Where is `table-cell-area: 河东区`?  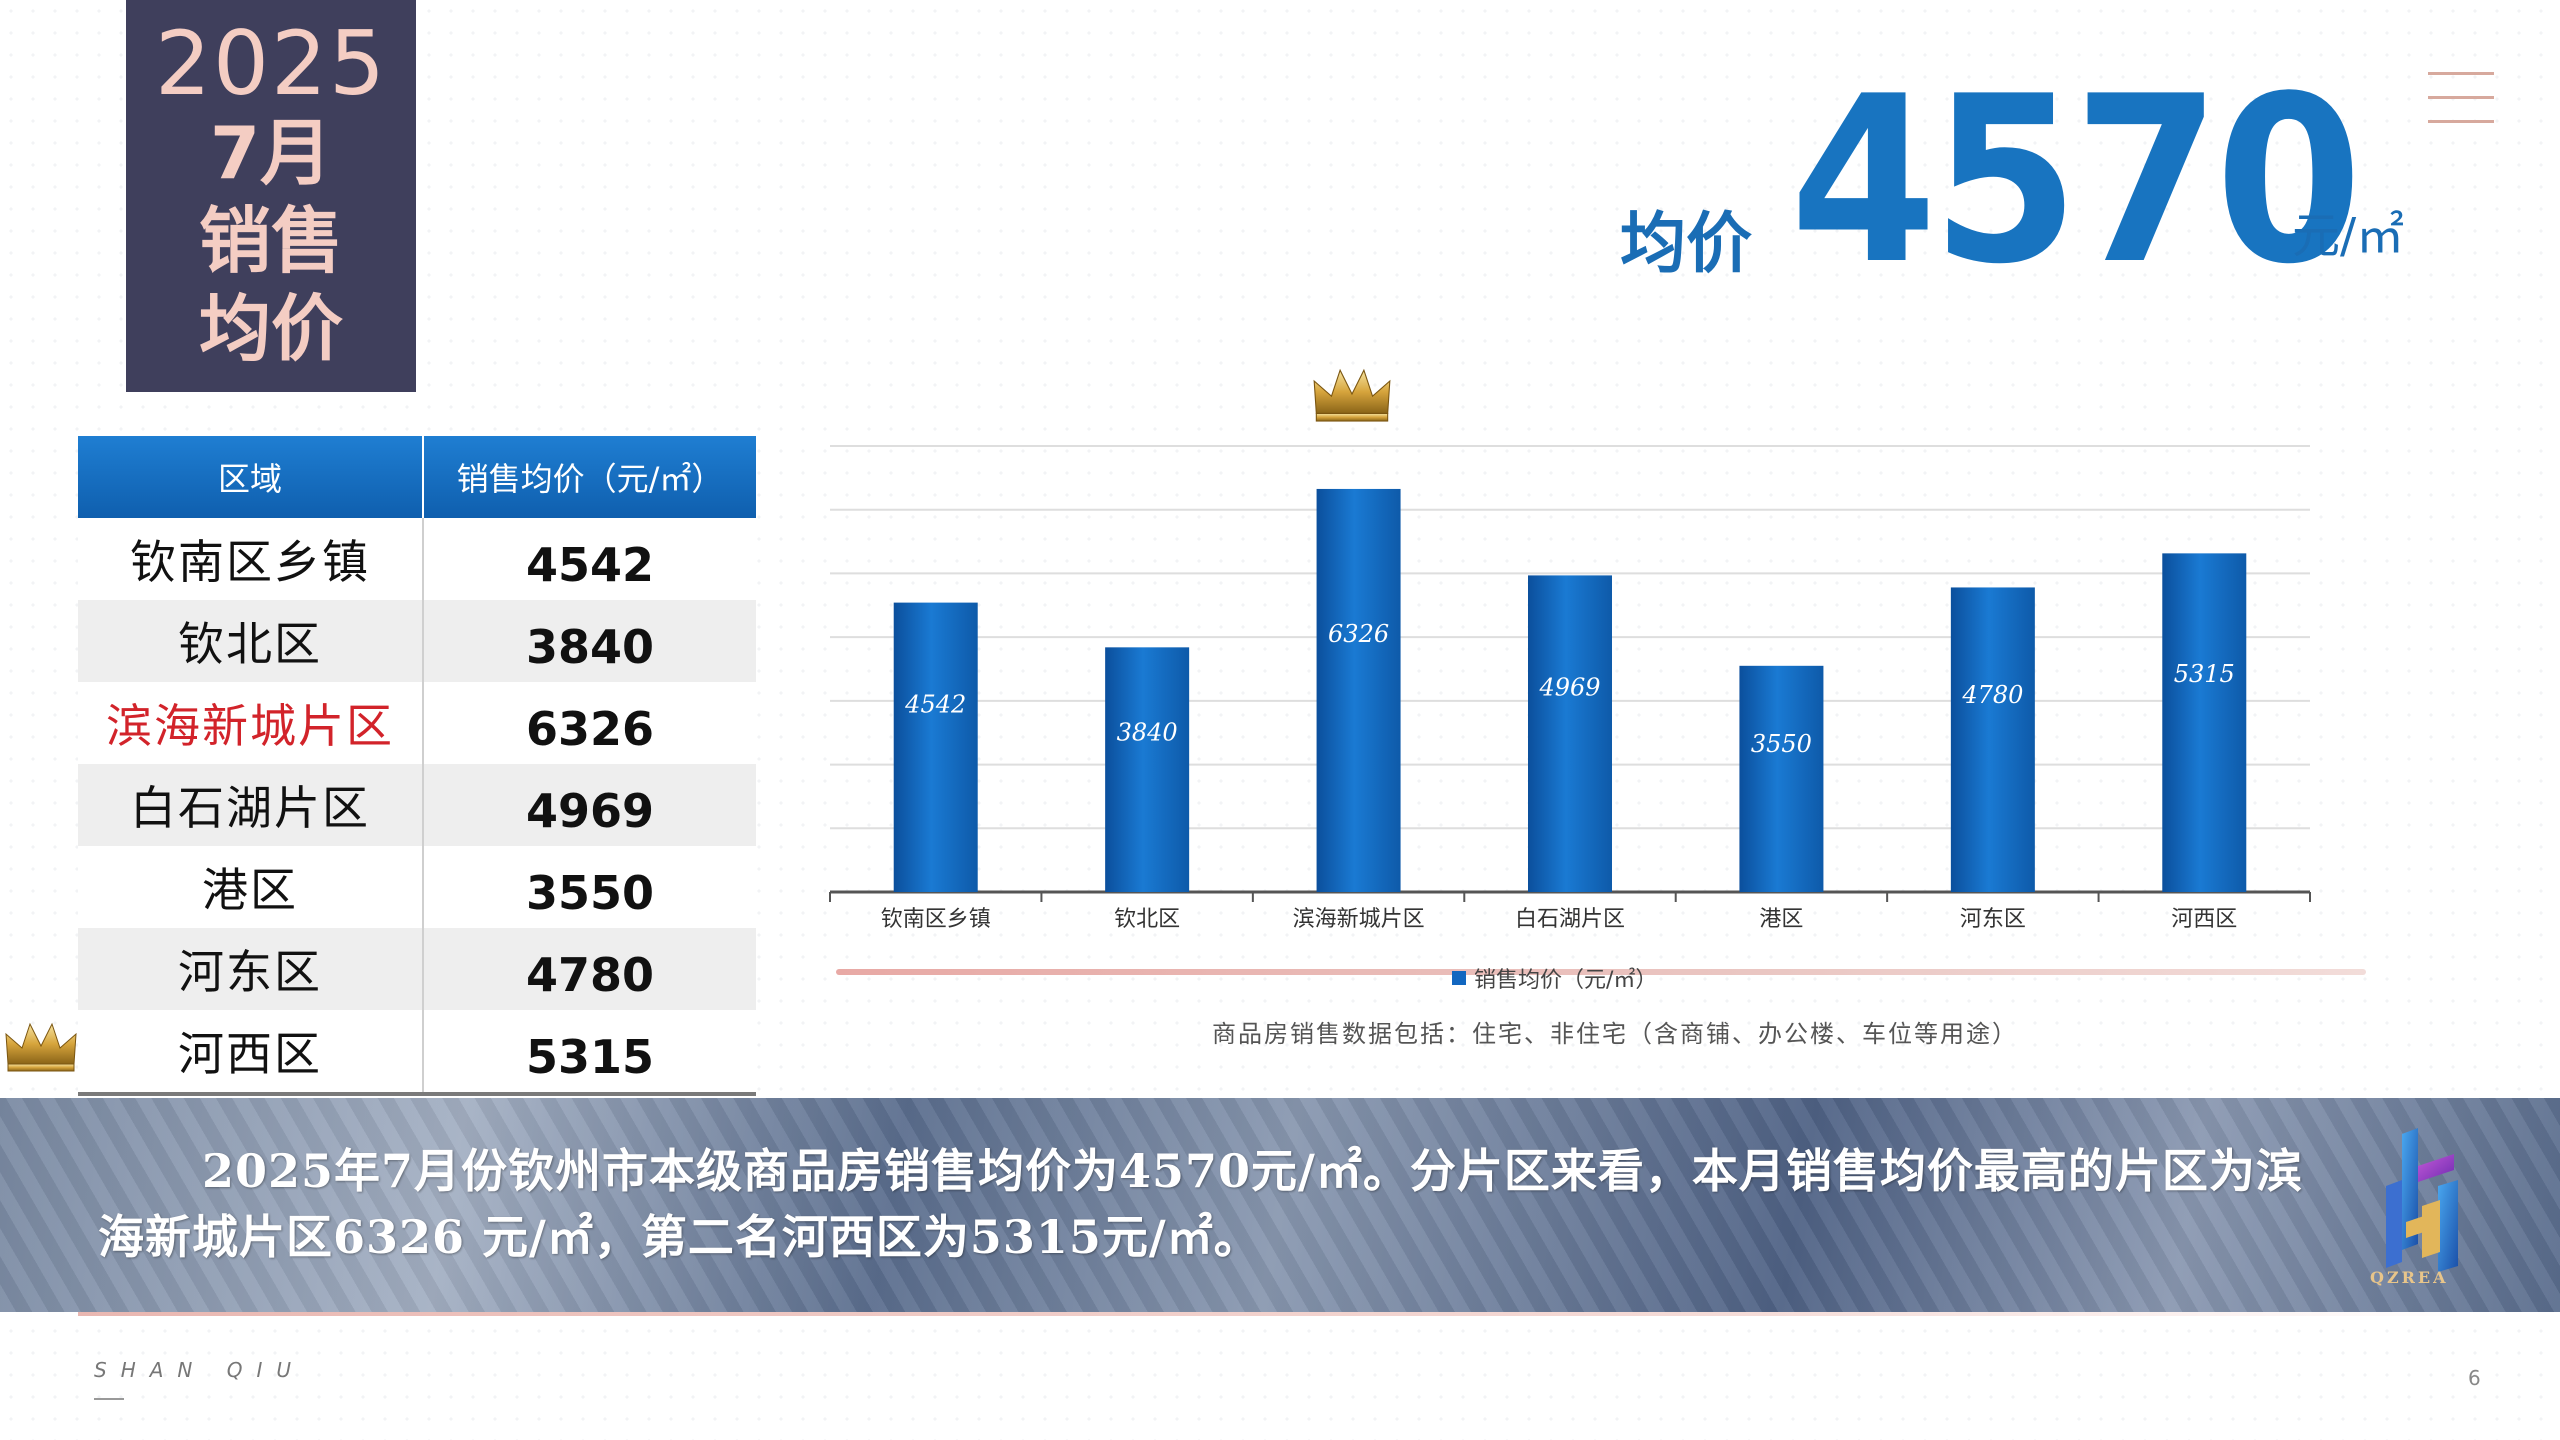
table-cell-area: 河东区 is located at coordinates (251, 969).